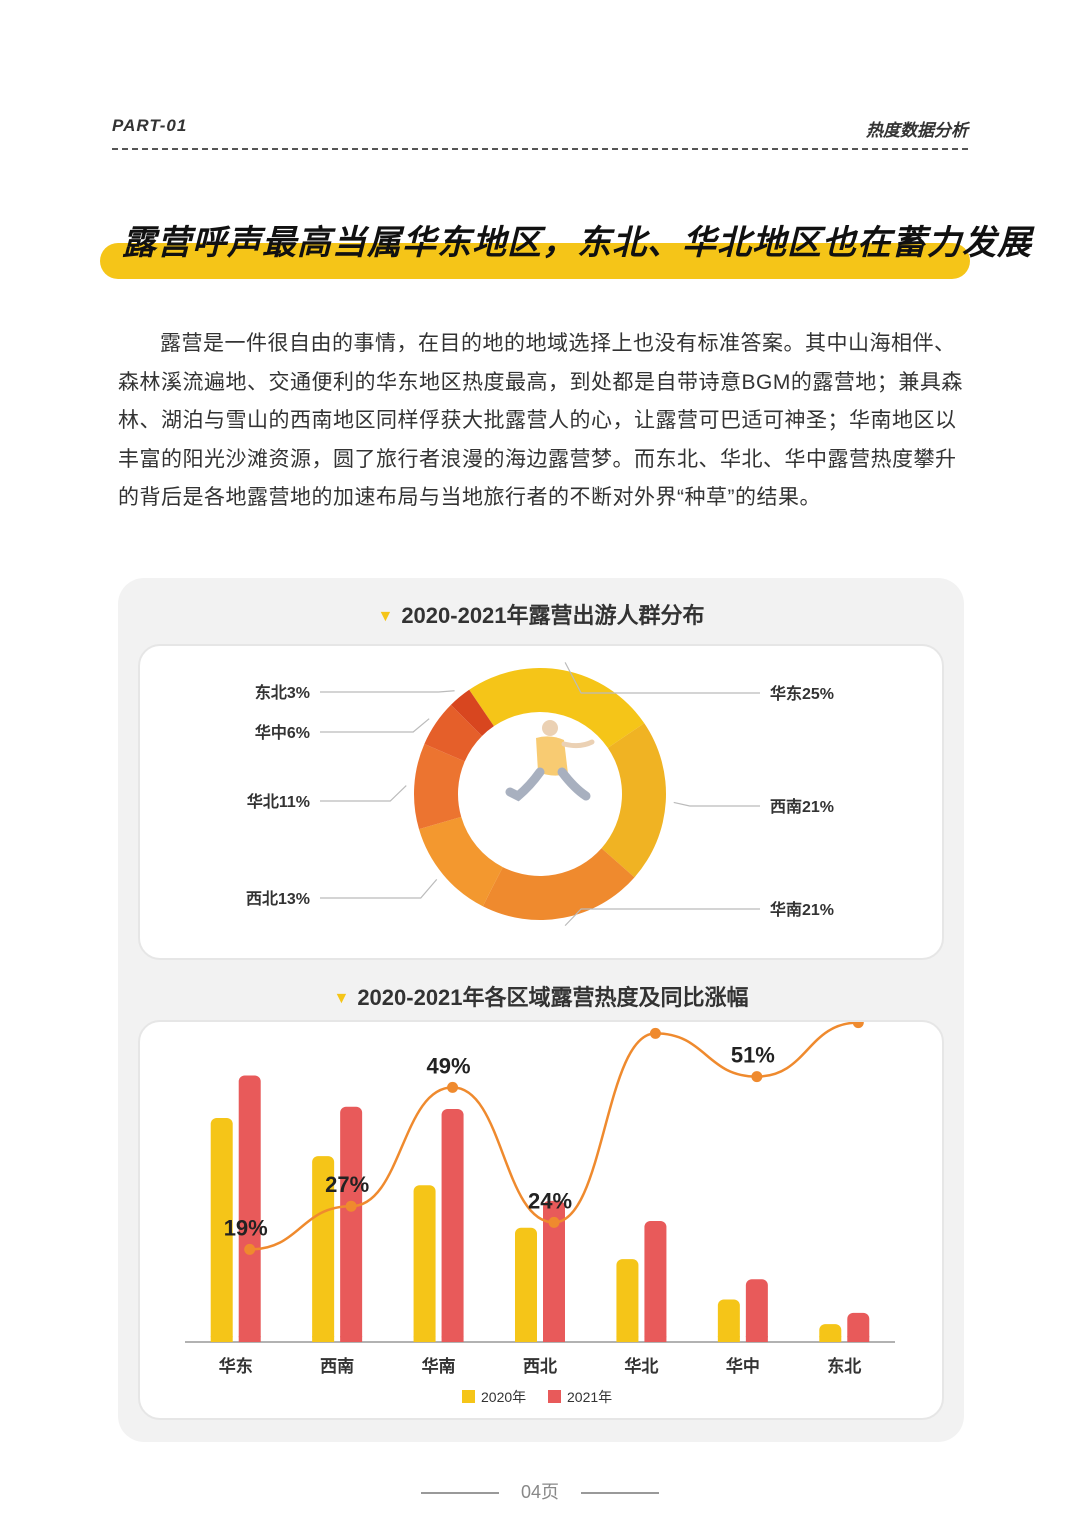 The width and height of the screenshot is (1080, 1526). Describe the element at coordinates (236, 1366) in the screenshot. I see `x-tick-label: 华东` at that location.